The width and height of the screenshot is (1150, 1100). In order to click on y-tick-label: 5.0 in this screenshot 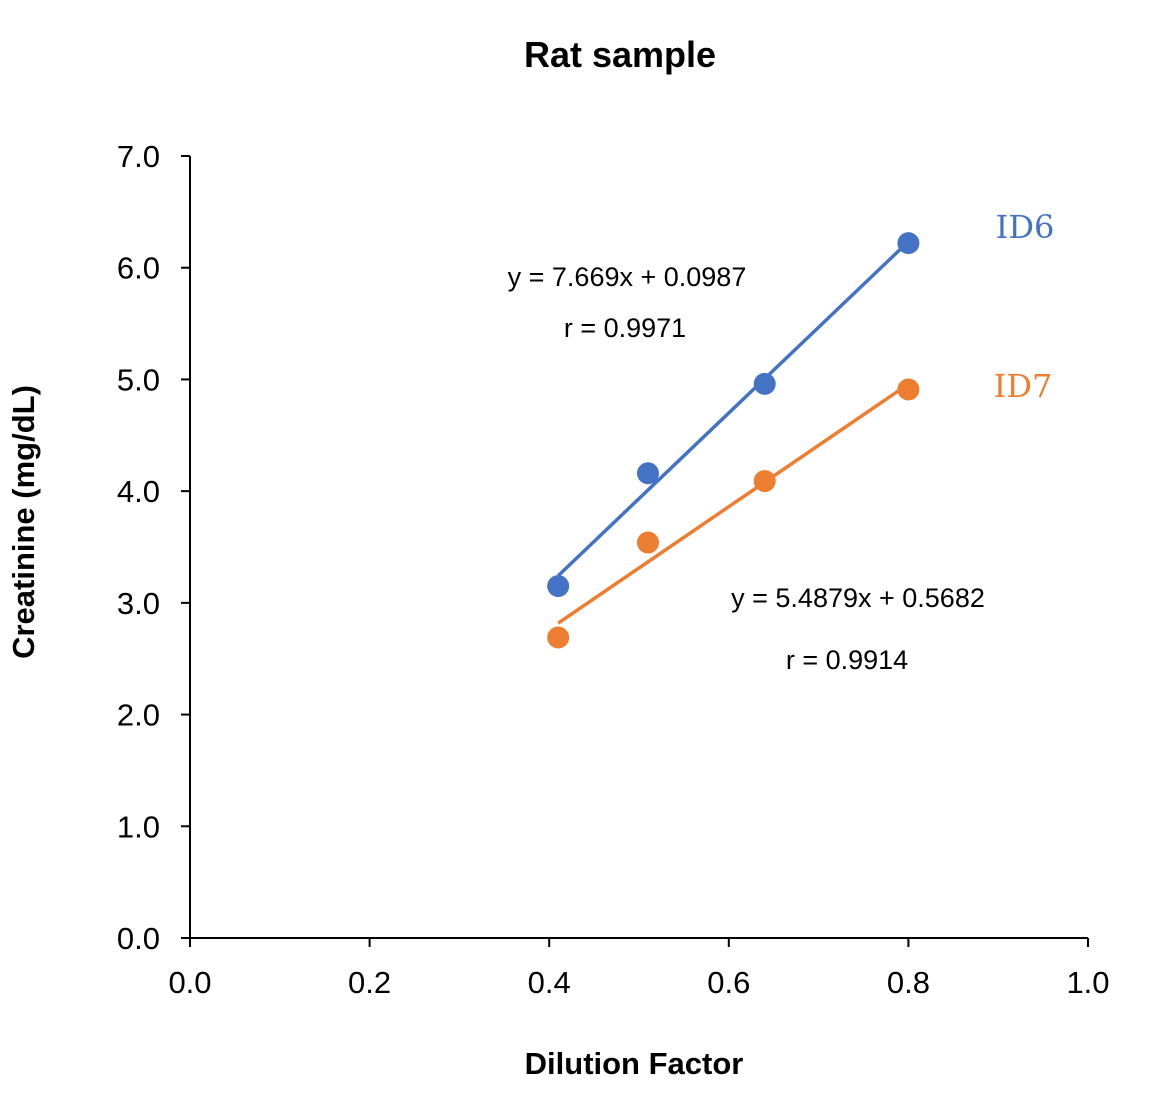, I will do `click(138, 379)`.